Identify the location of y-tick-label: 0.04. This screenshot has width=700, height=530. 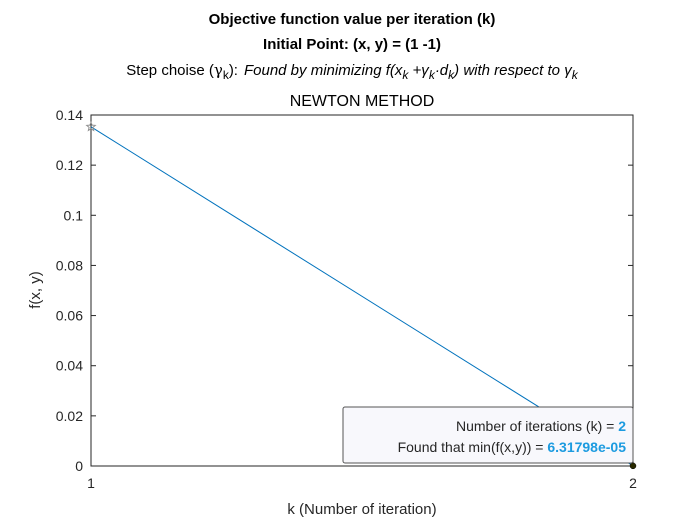
(69, 366).